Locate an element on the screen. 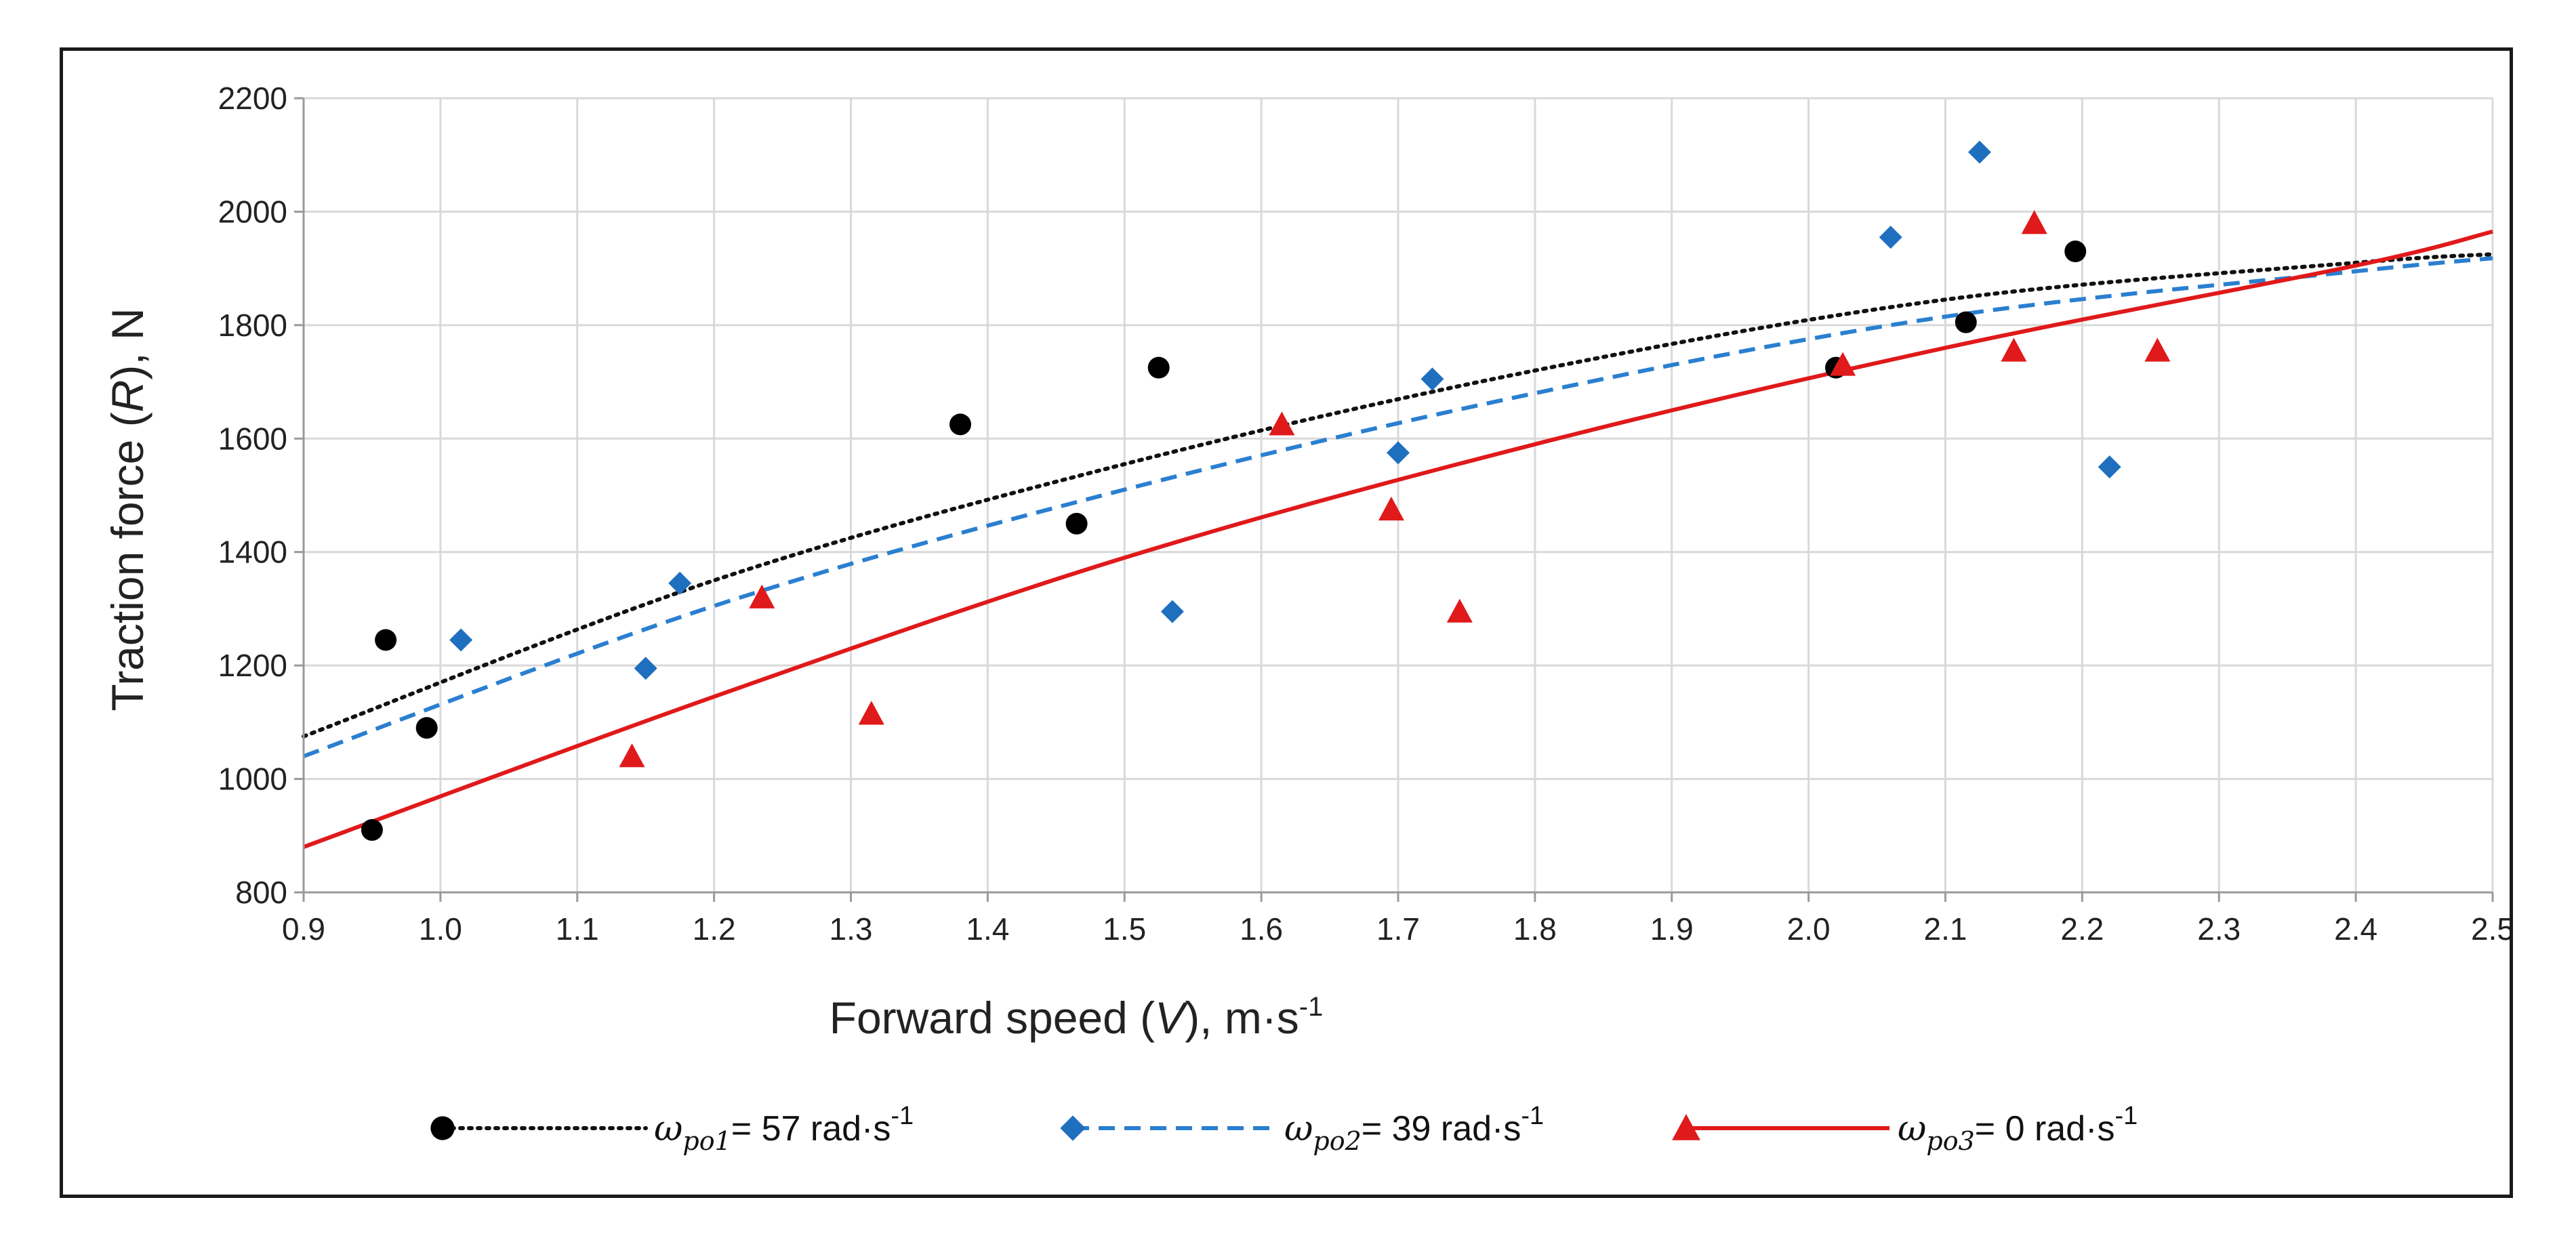  y-tick-label: 1600 is located at coordinates (253, 438).